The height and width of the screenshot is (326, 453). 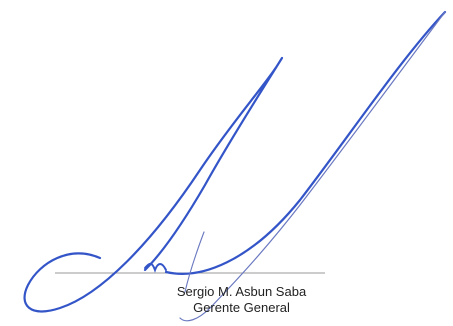 I want to click on signature-stroke-m, so click(x=155, y=267).